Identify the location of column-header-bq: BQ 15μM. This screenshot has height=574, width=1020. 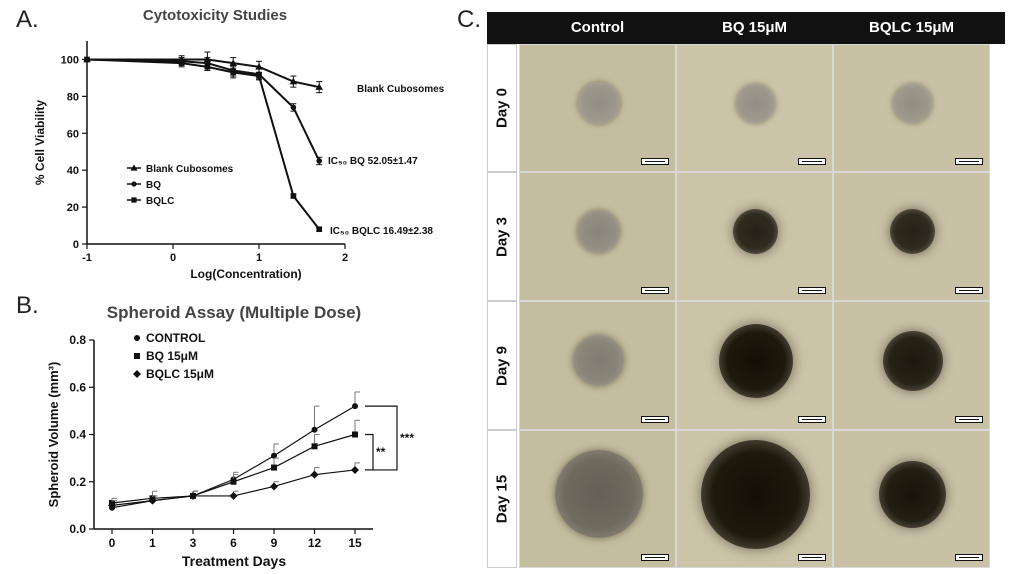
(754, 27).